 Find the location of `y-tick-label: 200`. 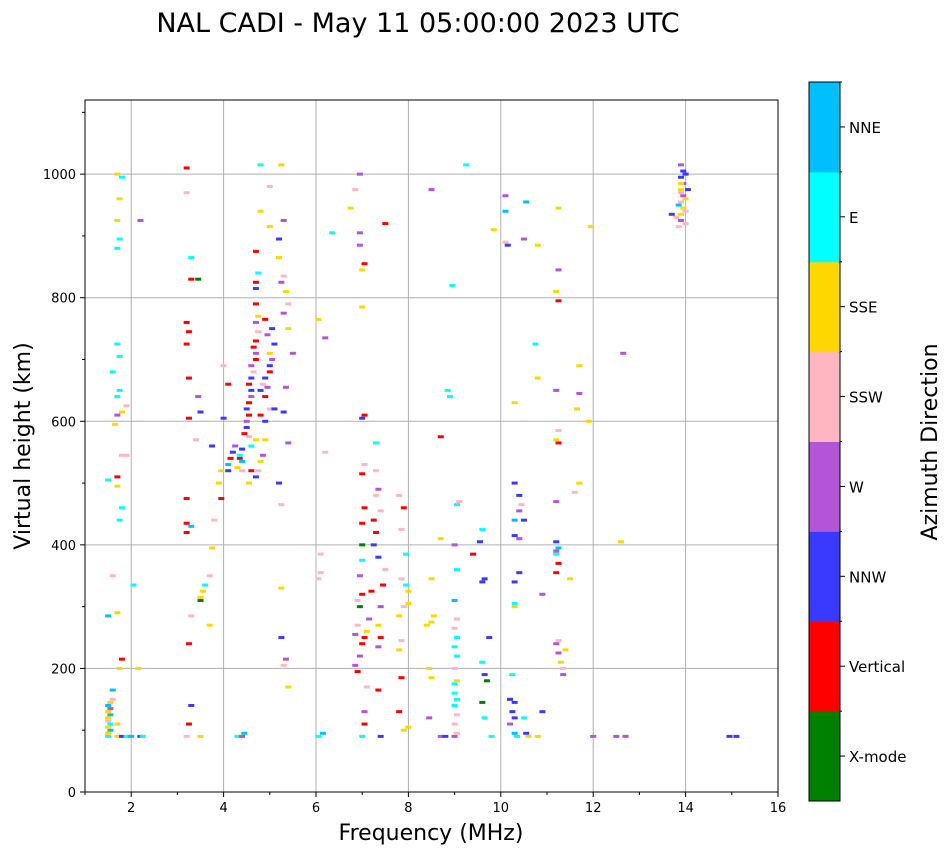

y-tick-label: 200 is located at coordinates (63, 669).